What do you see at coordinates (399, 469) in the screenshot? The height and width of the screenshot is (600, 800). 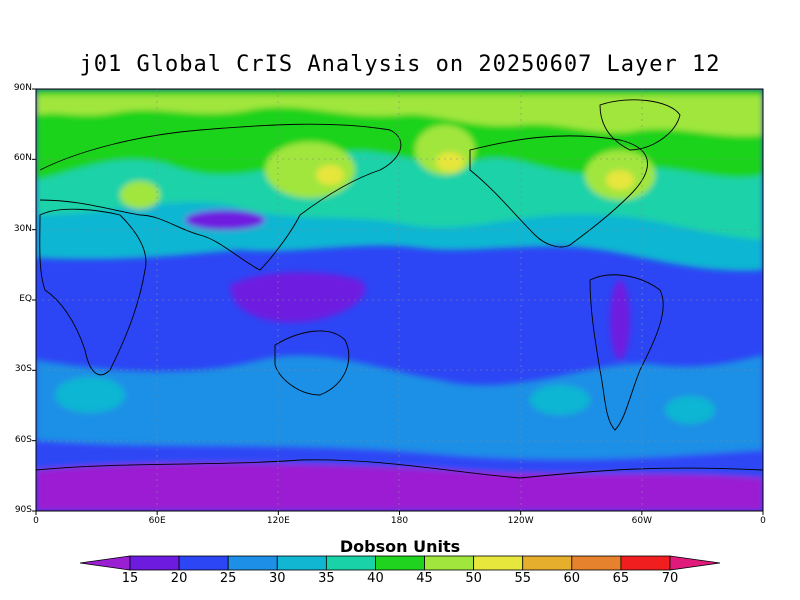 I see `coastline-antarctica` at bounding box center [399, 469].